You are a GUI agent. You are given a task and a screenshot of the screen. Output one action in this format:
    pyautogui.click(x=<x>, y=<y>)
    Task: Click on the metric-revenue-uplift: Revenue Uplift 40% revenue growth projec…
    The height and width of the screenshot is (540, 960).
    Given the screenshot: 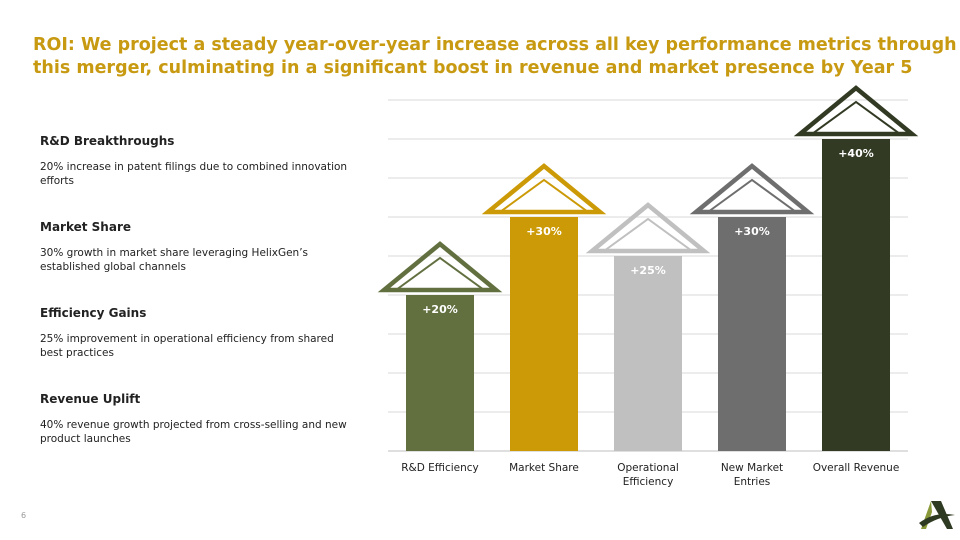 What is the action you would take?
    pyautogui.click(x=200, y=419)
    